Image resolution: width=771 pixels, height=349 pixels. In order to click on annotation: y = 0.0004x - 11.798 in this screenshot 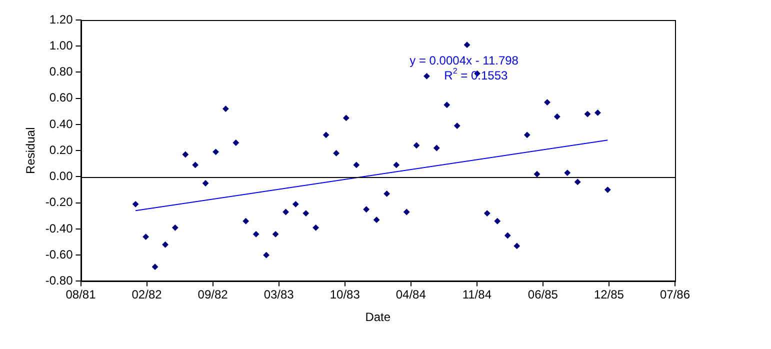, I will do `click(464, 60)`.